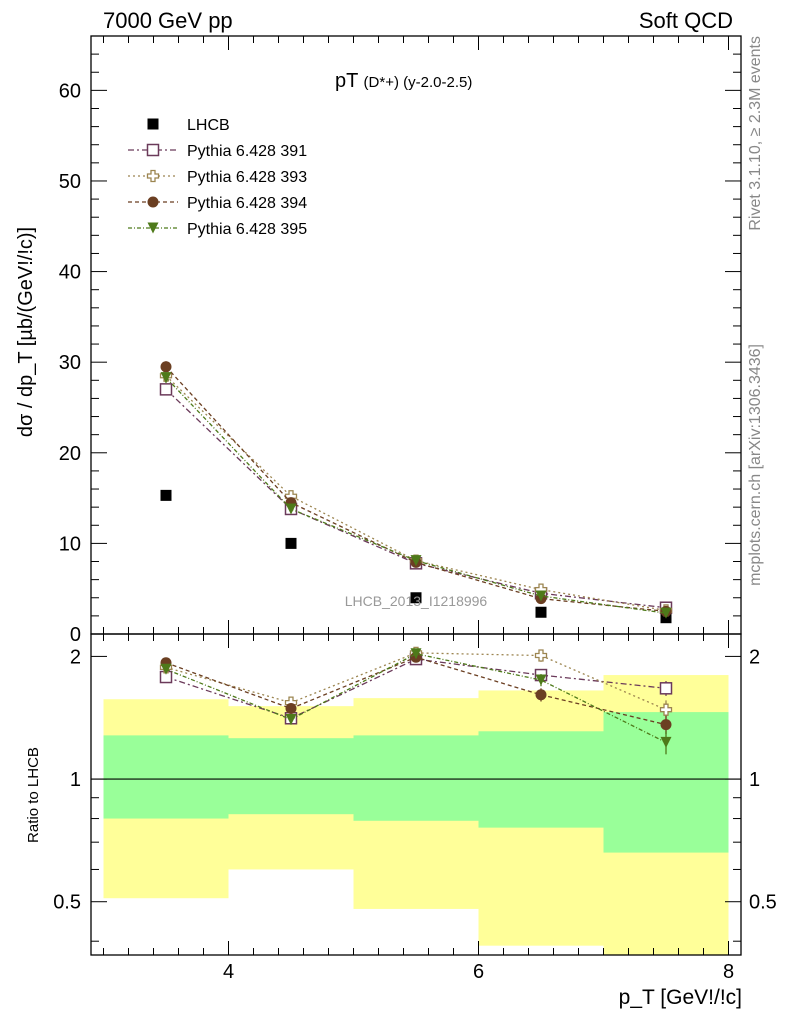 The width and height of the screenshot is (786, 1024). I want to click on x-axis-label: p_T [GeV!/!c], so click(680, 997).